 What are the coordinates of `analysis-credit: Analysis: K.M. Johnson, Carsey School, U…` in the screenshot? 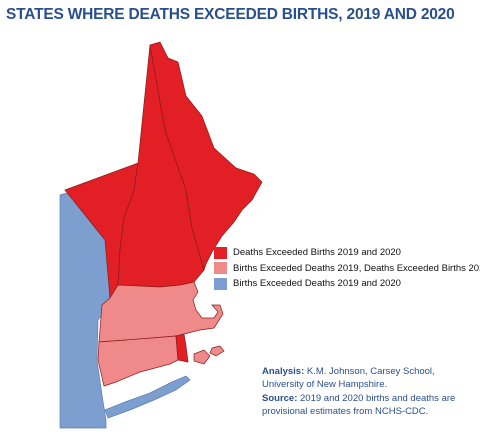 It's located at (367, 378).